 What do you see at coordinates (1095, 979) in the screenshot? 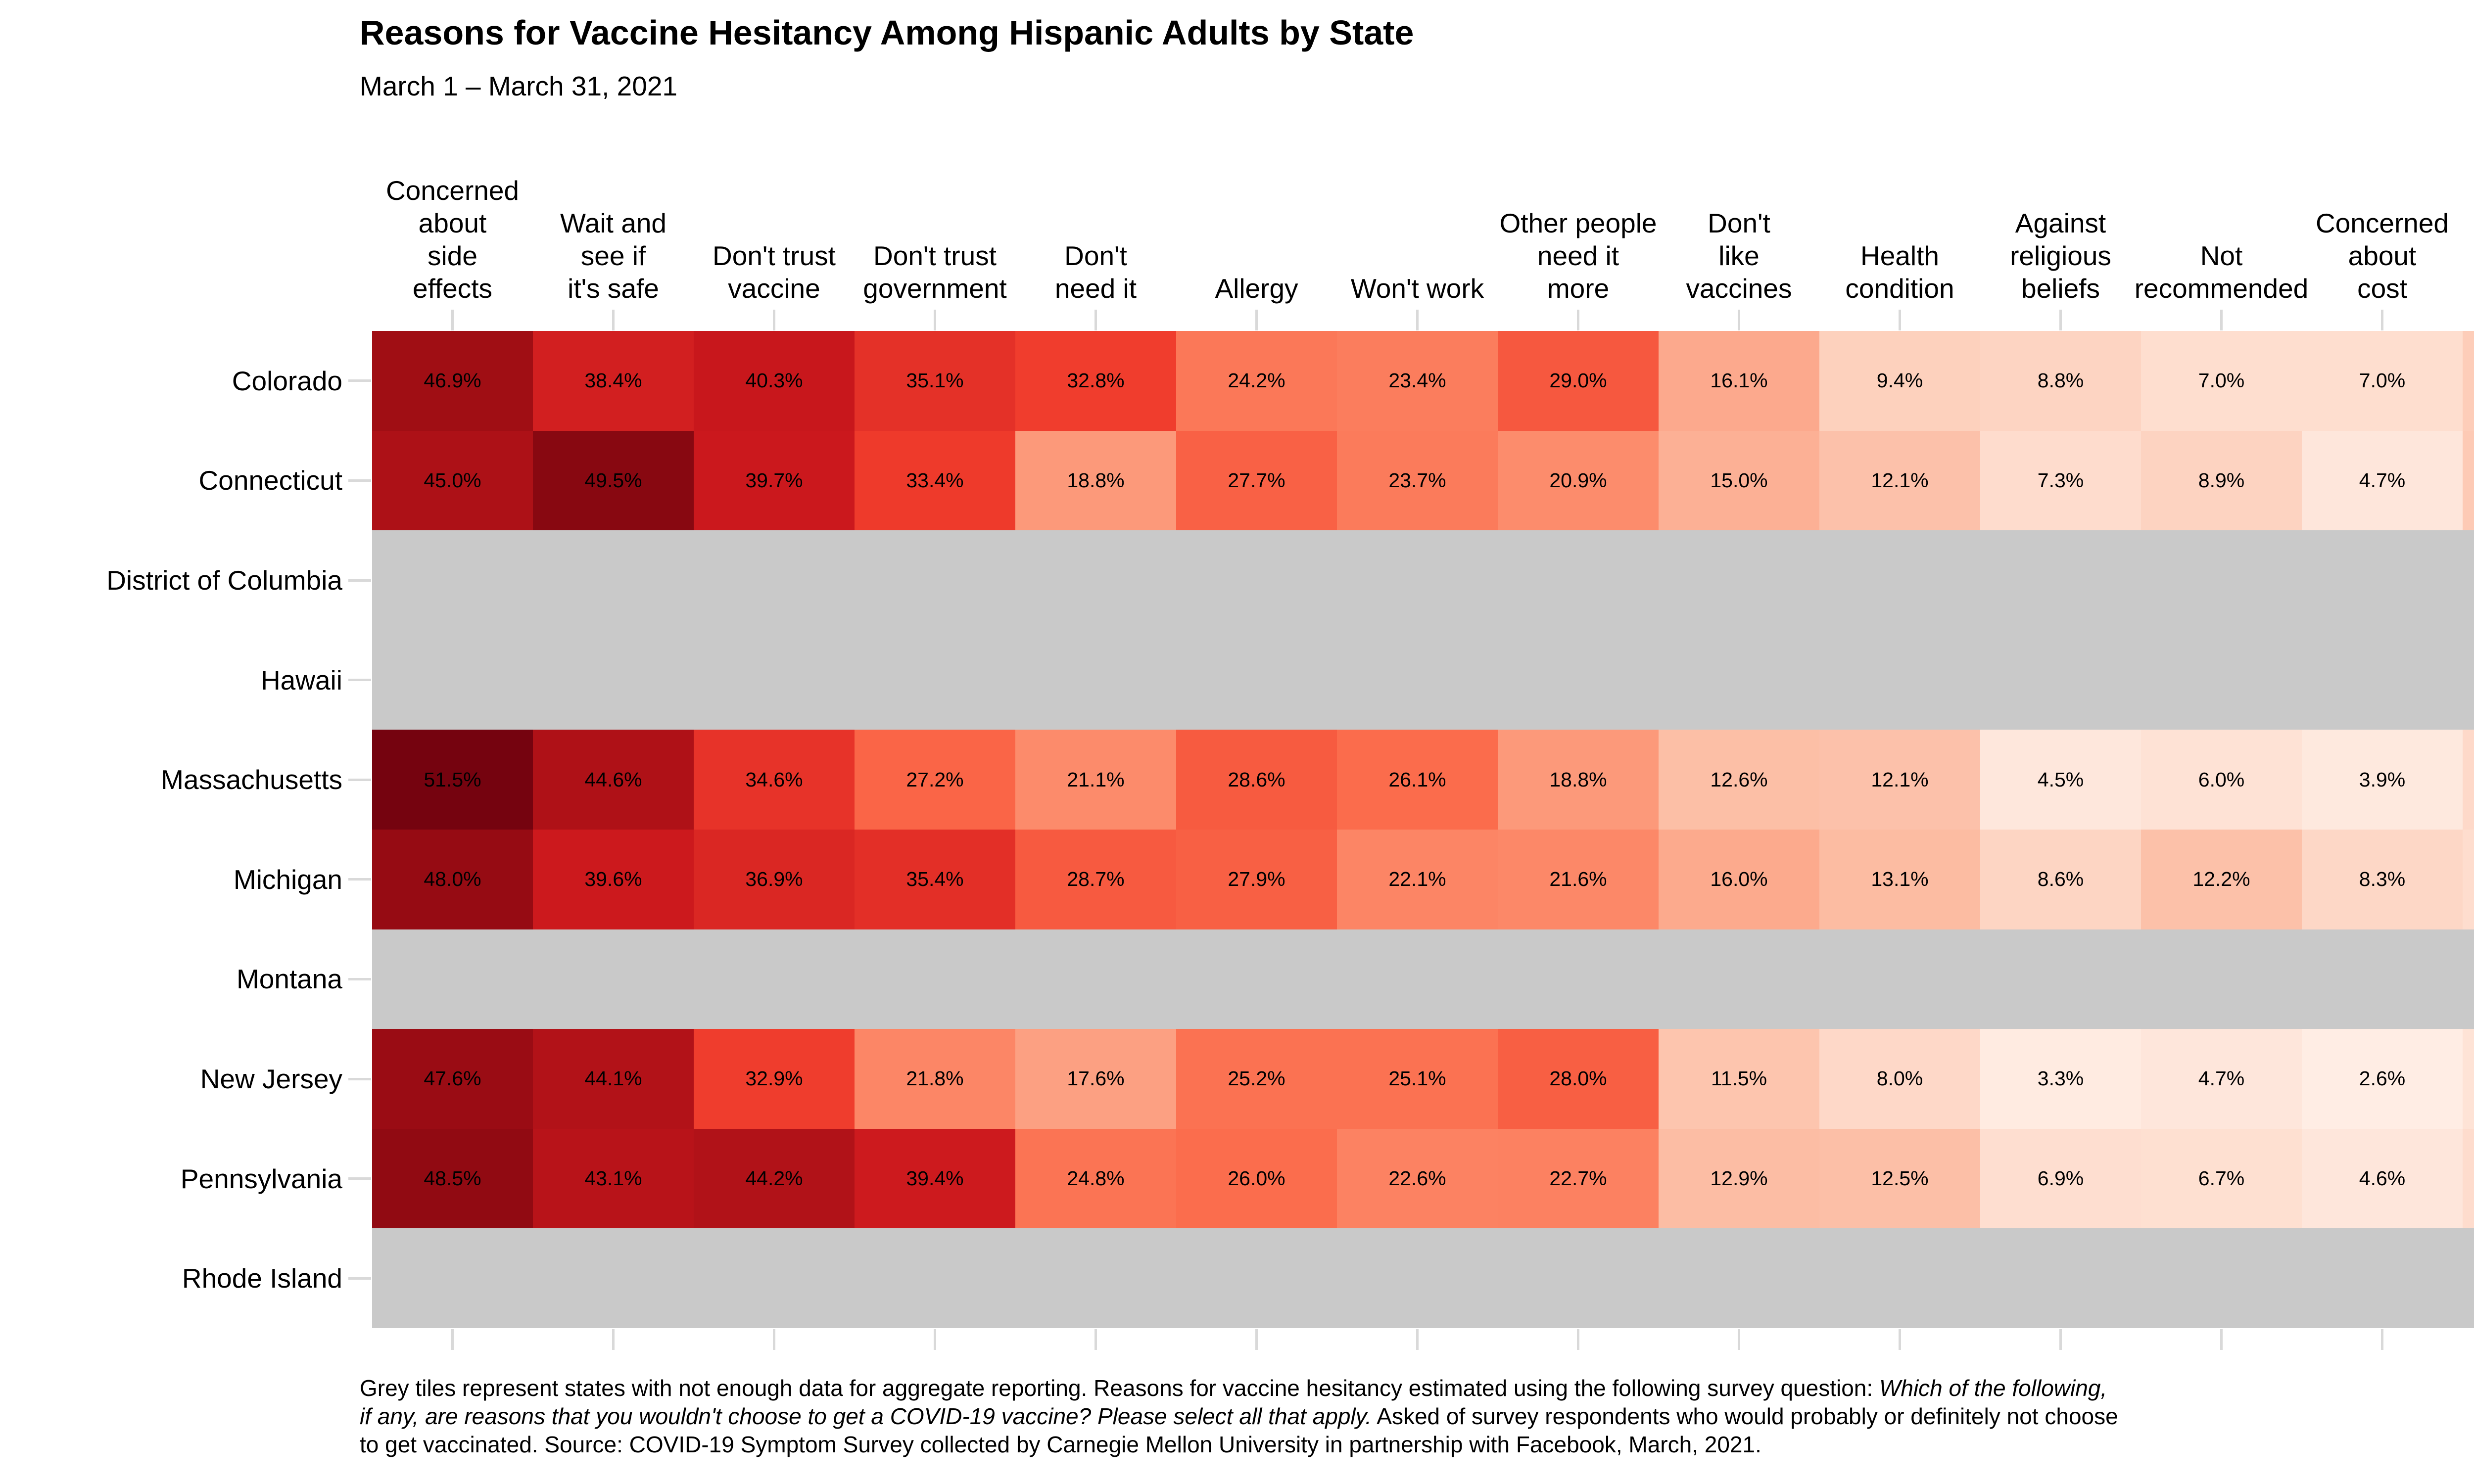
I see `heatmap-cell-montana-dont-need-it` at bounding box center [1095, 979].